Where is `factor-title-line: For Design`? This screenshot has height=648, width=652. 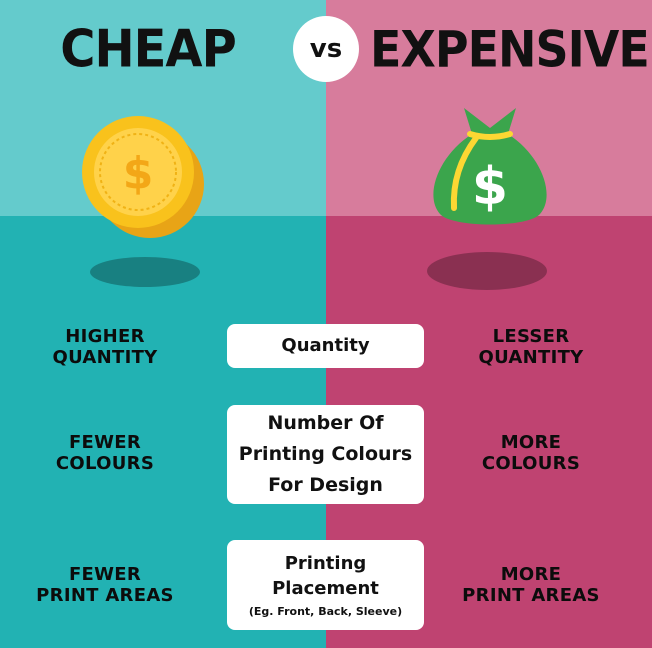
factor-title-line: For Design is located at coordinates (325, 485).